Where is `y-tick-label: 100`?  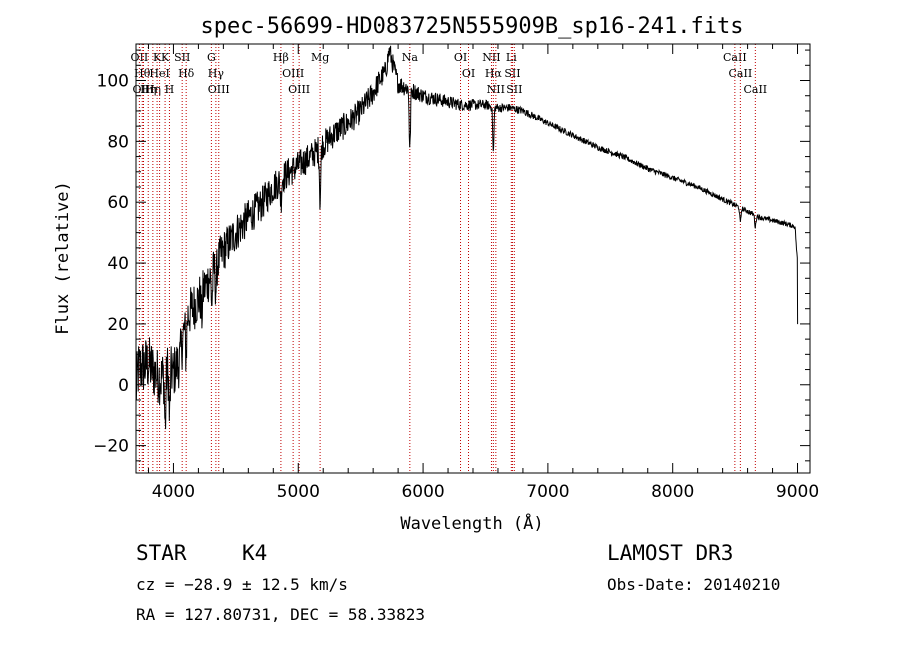 y-tick-label: 100 is located at coordinates (113, 82).